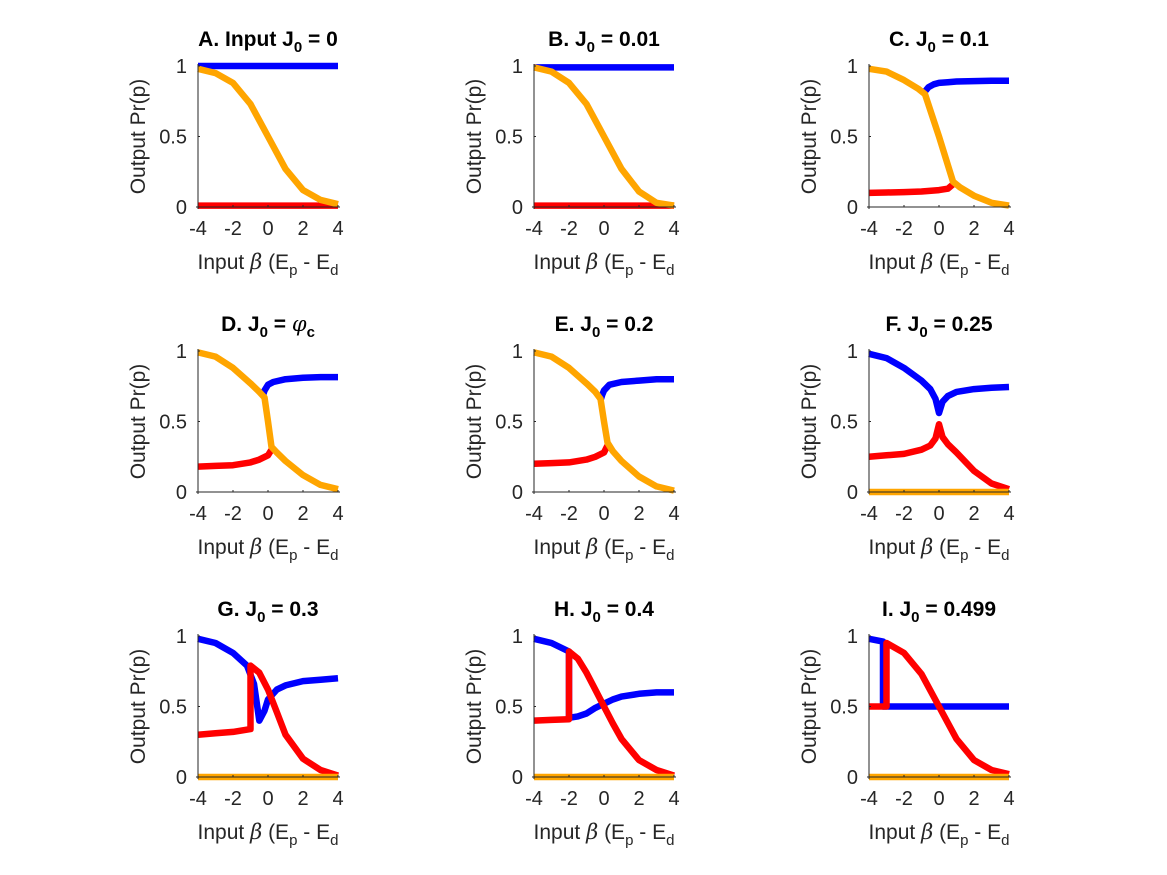 This screenshot has width=1167, height=875. What do you see at coordinates (267, 612) in the screenshot?
I see `panel-title: G. J0 = 0.3` at bounding box center [267, 612].